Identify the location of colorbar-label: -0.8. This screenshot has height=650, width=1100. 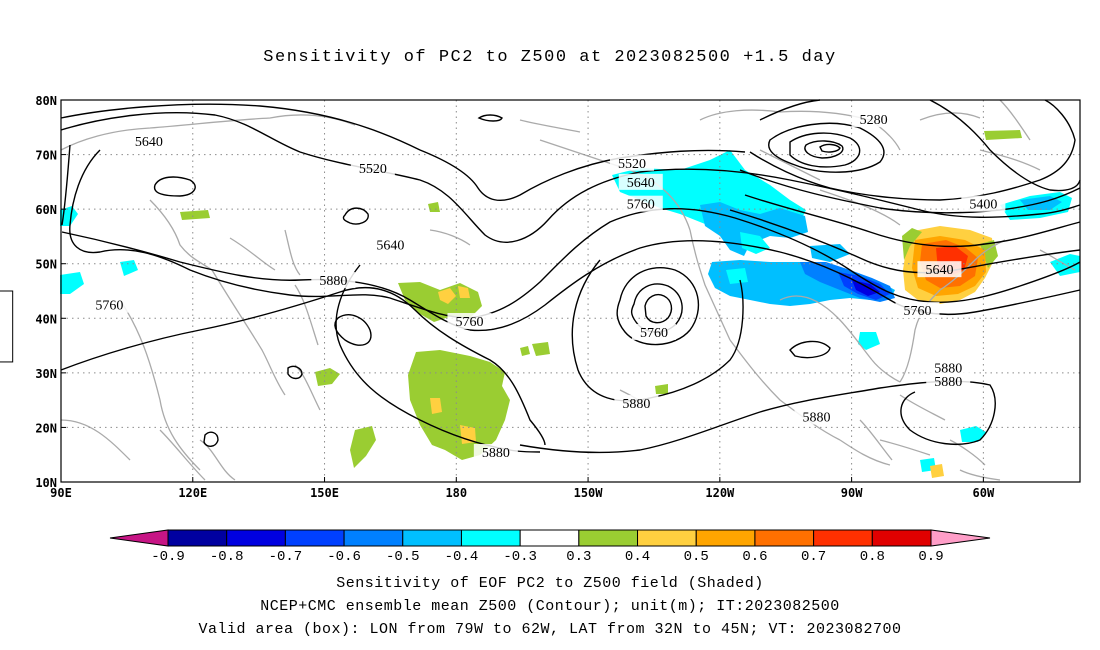
(227, 557).